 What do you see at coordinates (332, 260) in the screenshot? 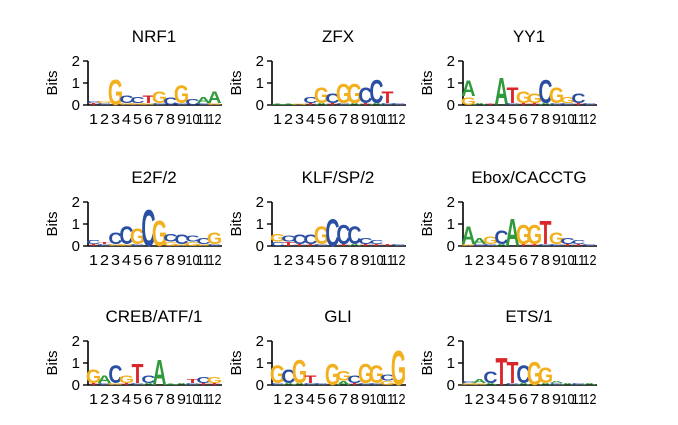
I see `position-label: 6` at bounding box center [332, 260].